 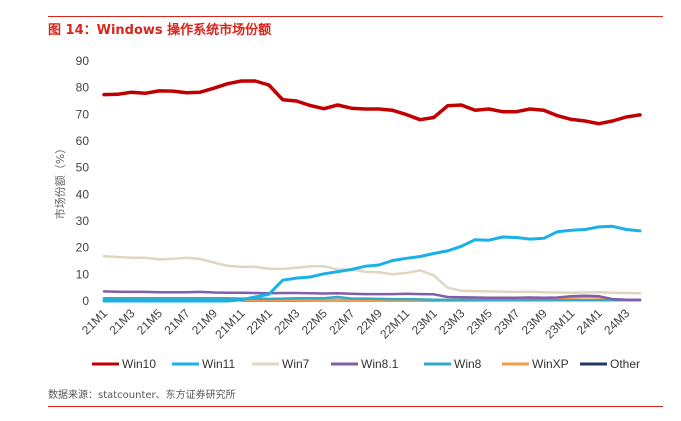 What do you see at coordinates (83, 274) in the screenshot?
I see `y-tick-label: 10` at bounding box center [83, 274].